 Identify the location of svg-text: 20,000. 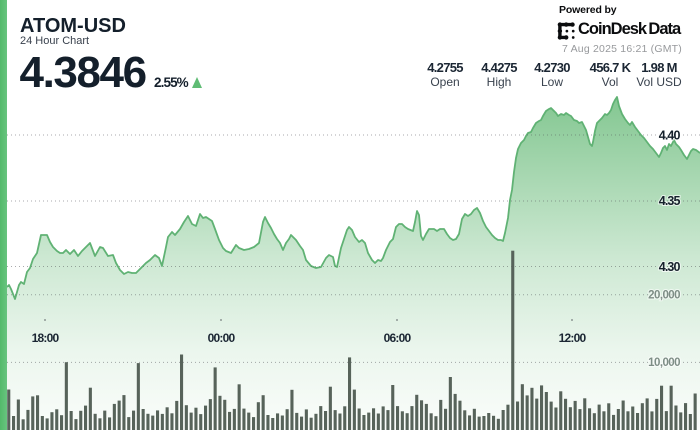
(664, 296).